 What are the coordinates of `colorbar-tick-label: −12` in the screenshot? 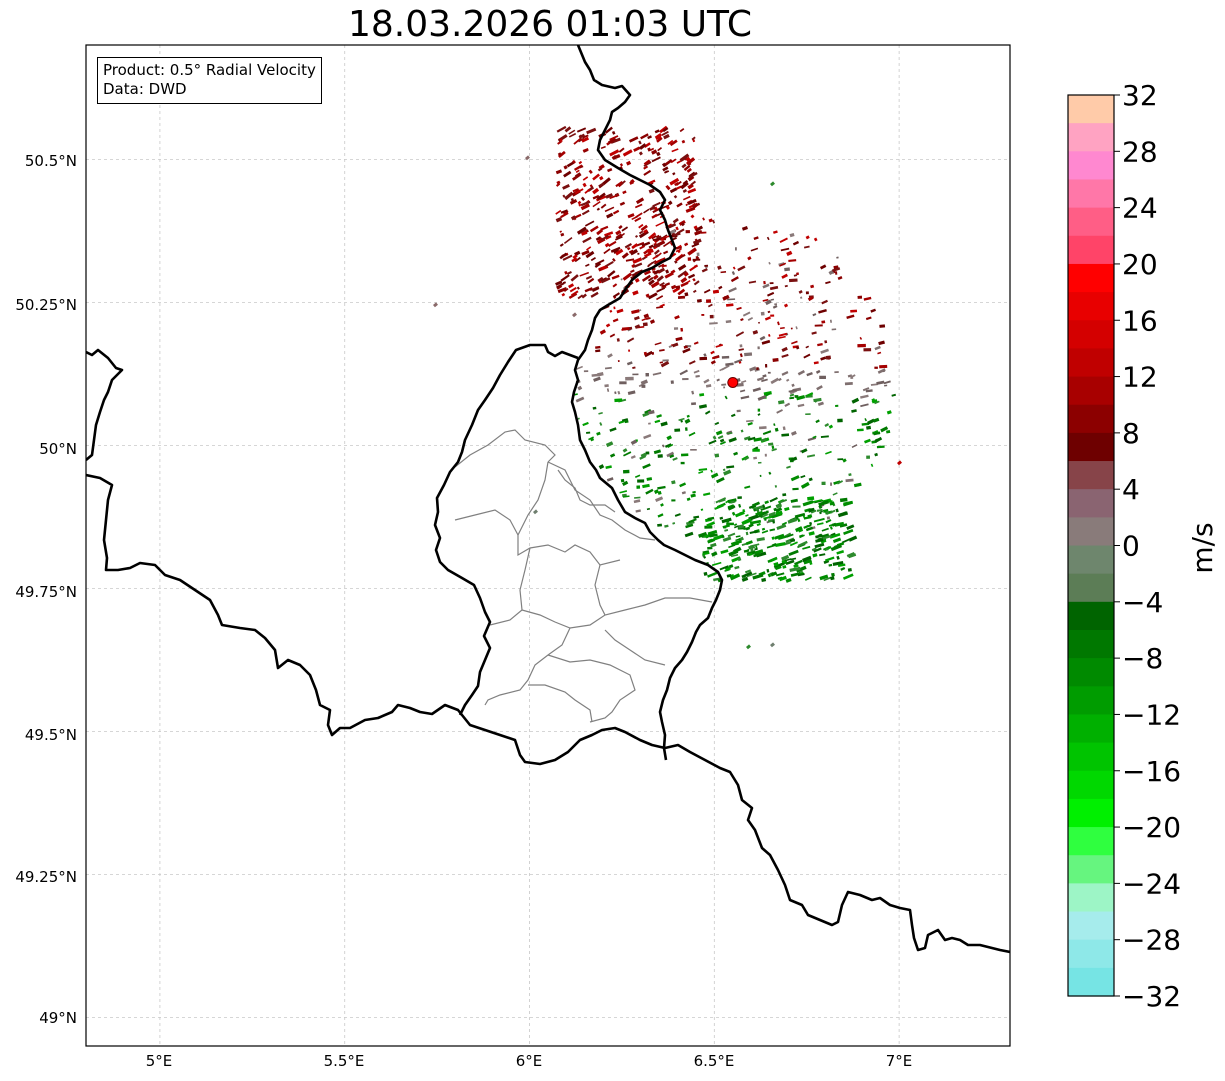 It's located at (1151, 714).